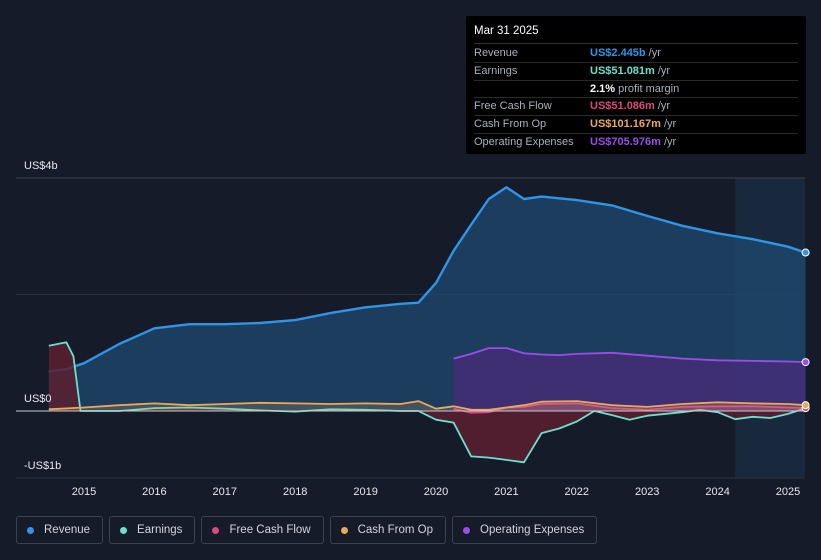 This screenshot has width=821, height=560. What do you see at coordinates (622, 70) in the screenshot?
I see `tooltip-value: US$51.081m` at bounding box center [622, 70].